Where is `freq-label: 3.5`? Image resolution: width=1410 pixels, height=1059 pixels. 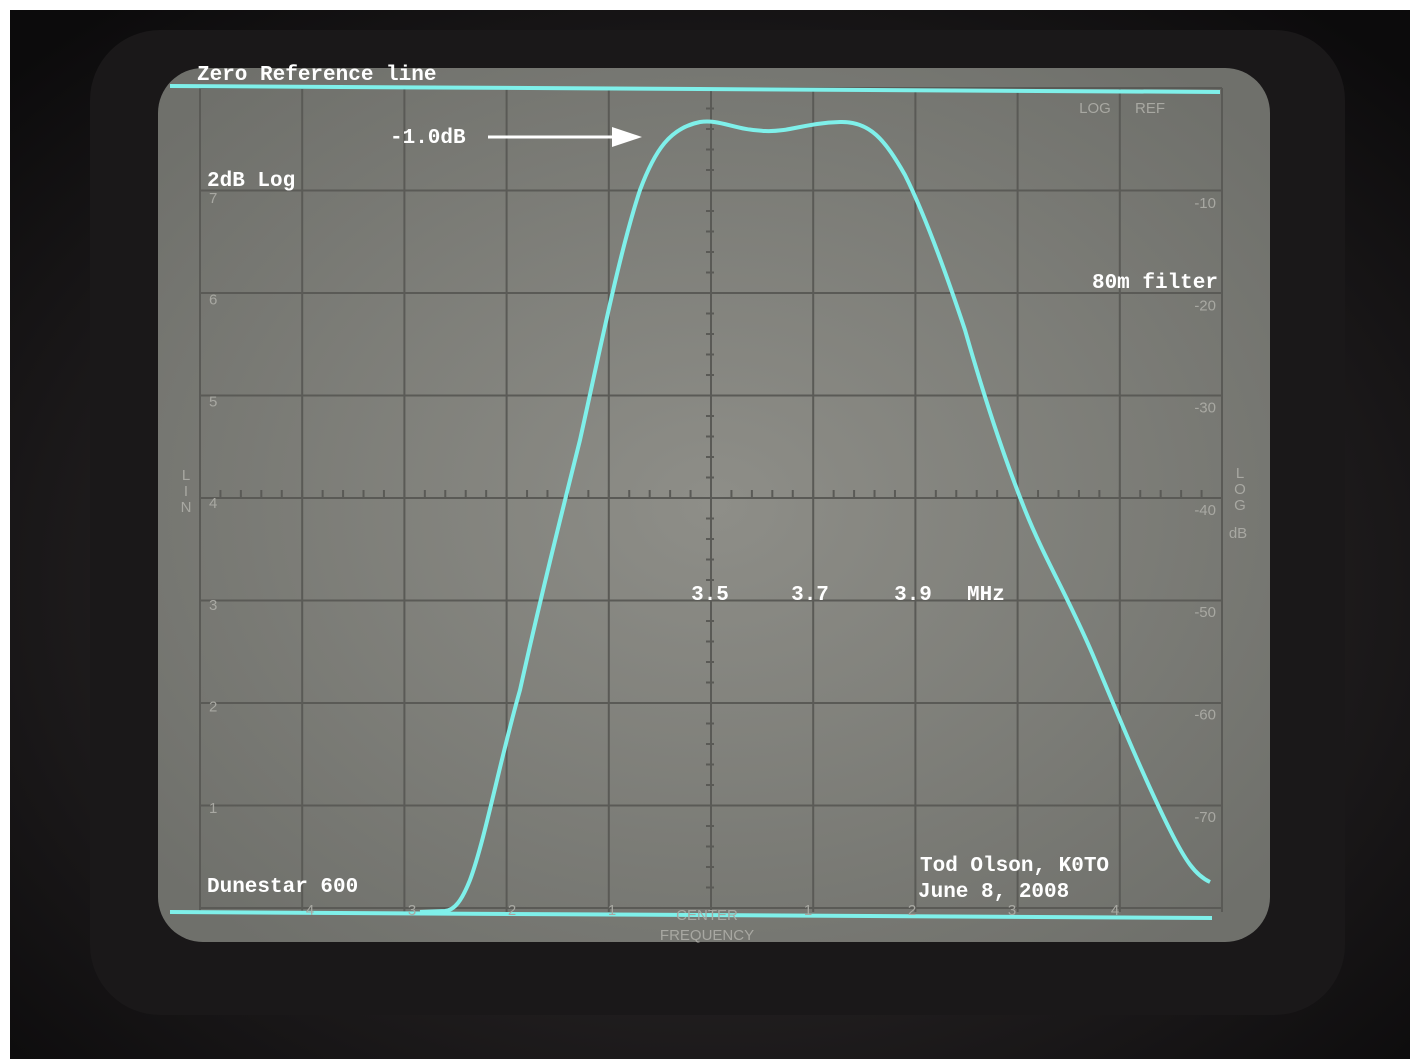 freq-label: 3.5 is located at coordinates (710, 595).